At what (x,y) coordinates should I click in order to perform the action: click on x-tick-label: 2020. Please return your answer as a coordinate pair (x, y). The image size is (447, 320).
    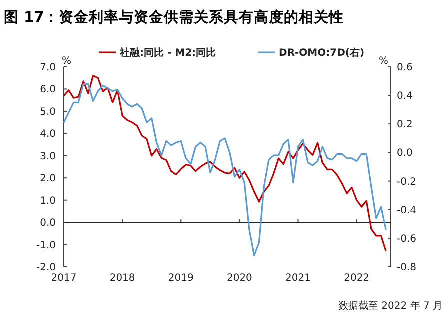
    Looking at the image, I should click on (239, 278).